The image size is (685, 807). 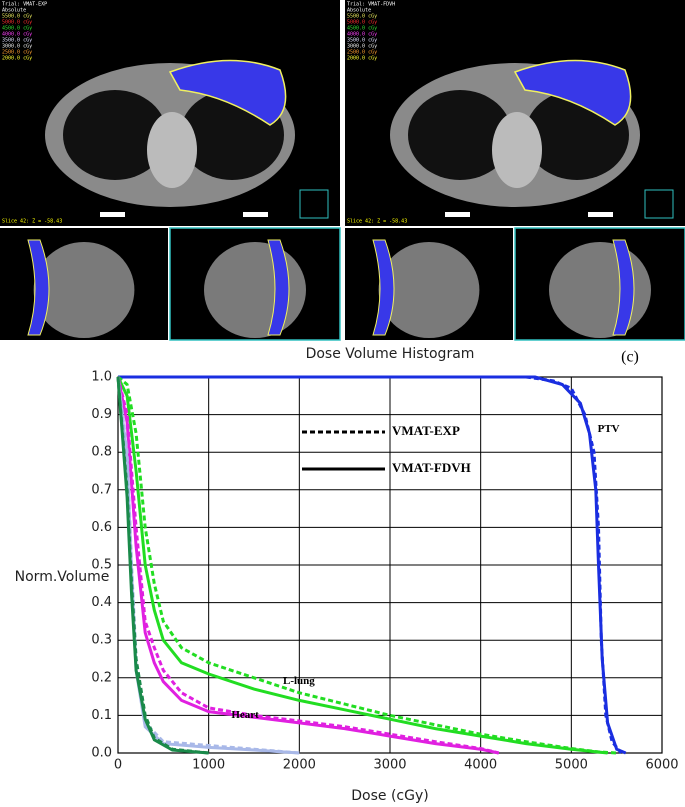 What do you see at coordinates (118, 765) in the screenshot?
I see `x-tick-label: 0` at bounding box center [118, 765].